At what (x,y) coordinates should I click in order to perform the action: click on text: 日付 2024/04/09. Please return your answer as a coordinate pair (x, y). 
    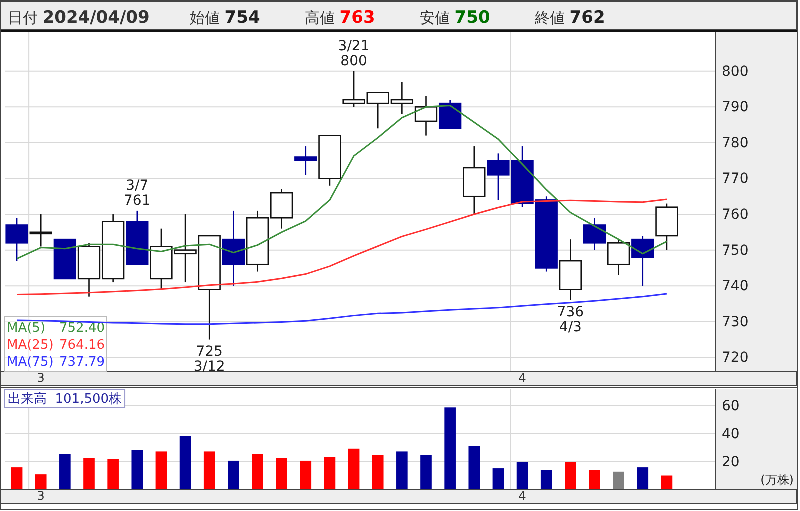
    Looking at the image, I should click on (79, 18).